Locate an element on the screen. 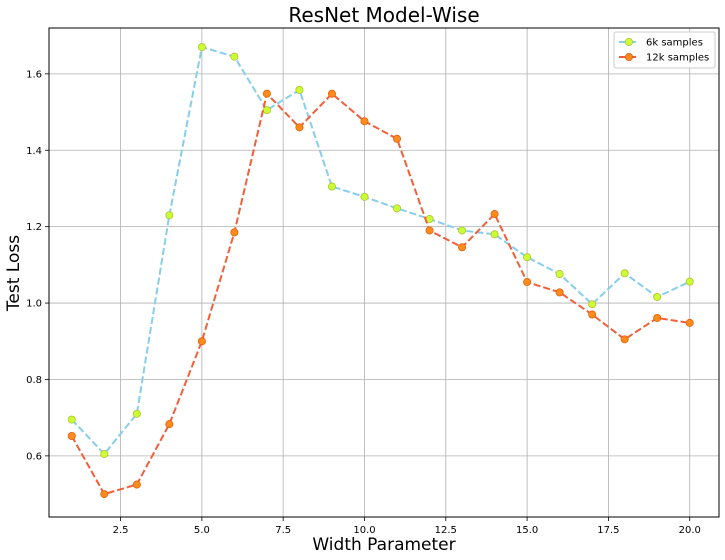 The width and height of the screenshot is (725, 560). y-axis-ticks: 0.6 0.8 1.0 1.2 1.4 1.6 is located at coordinates (37, 265).